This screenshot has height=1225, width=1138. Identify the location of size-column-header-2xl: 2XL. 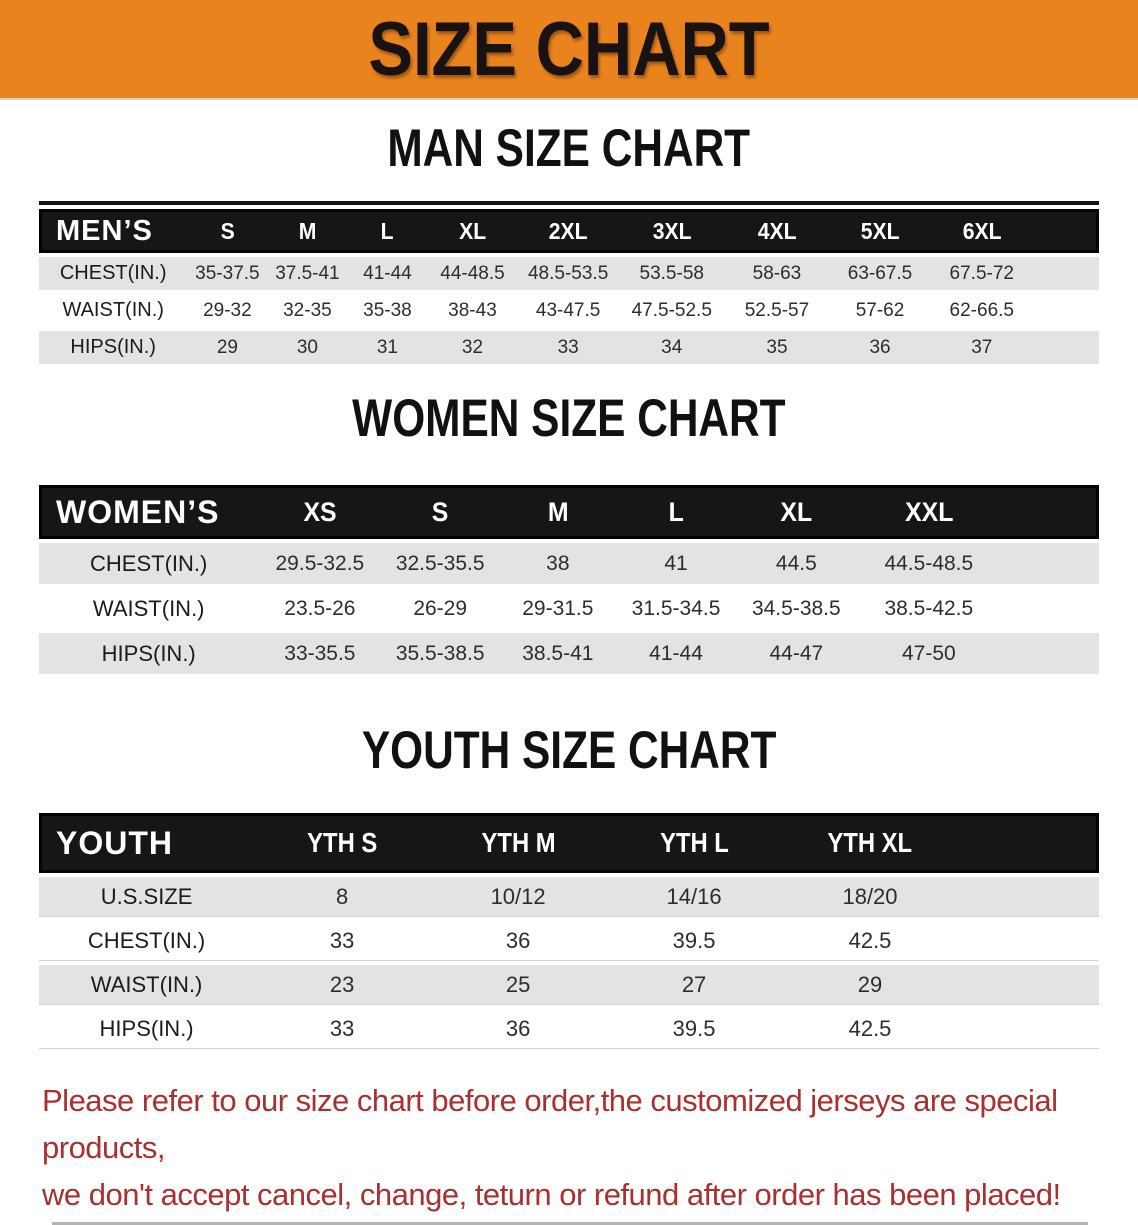
(568, 231).